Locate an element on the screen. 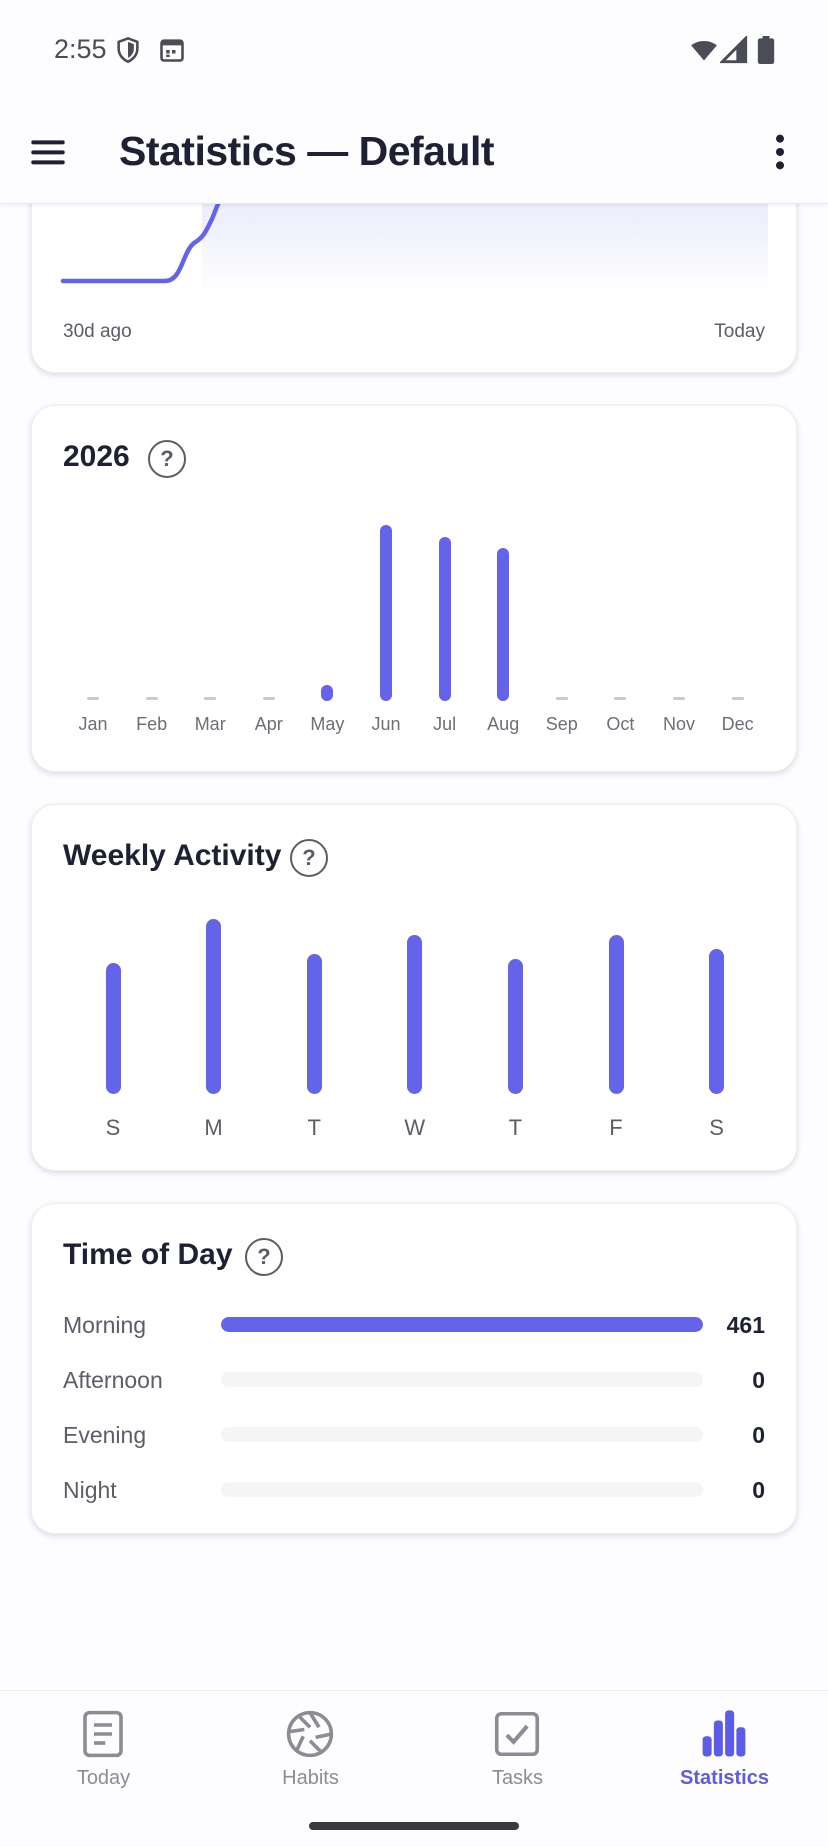  year-bar-oct is located at coordinates (620, 698).